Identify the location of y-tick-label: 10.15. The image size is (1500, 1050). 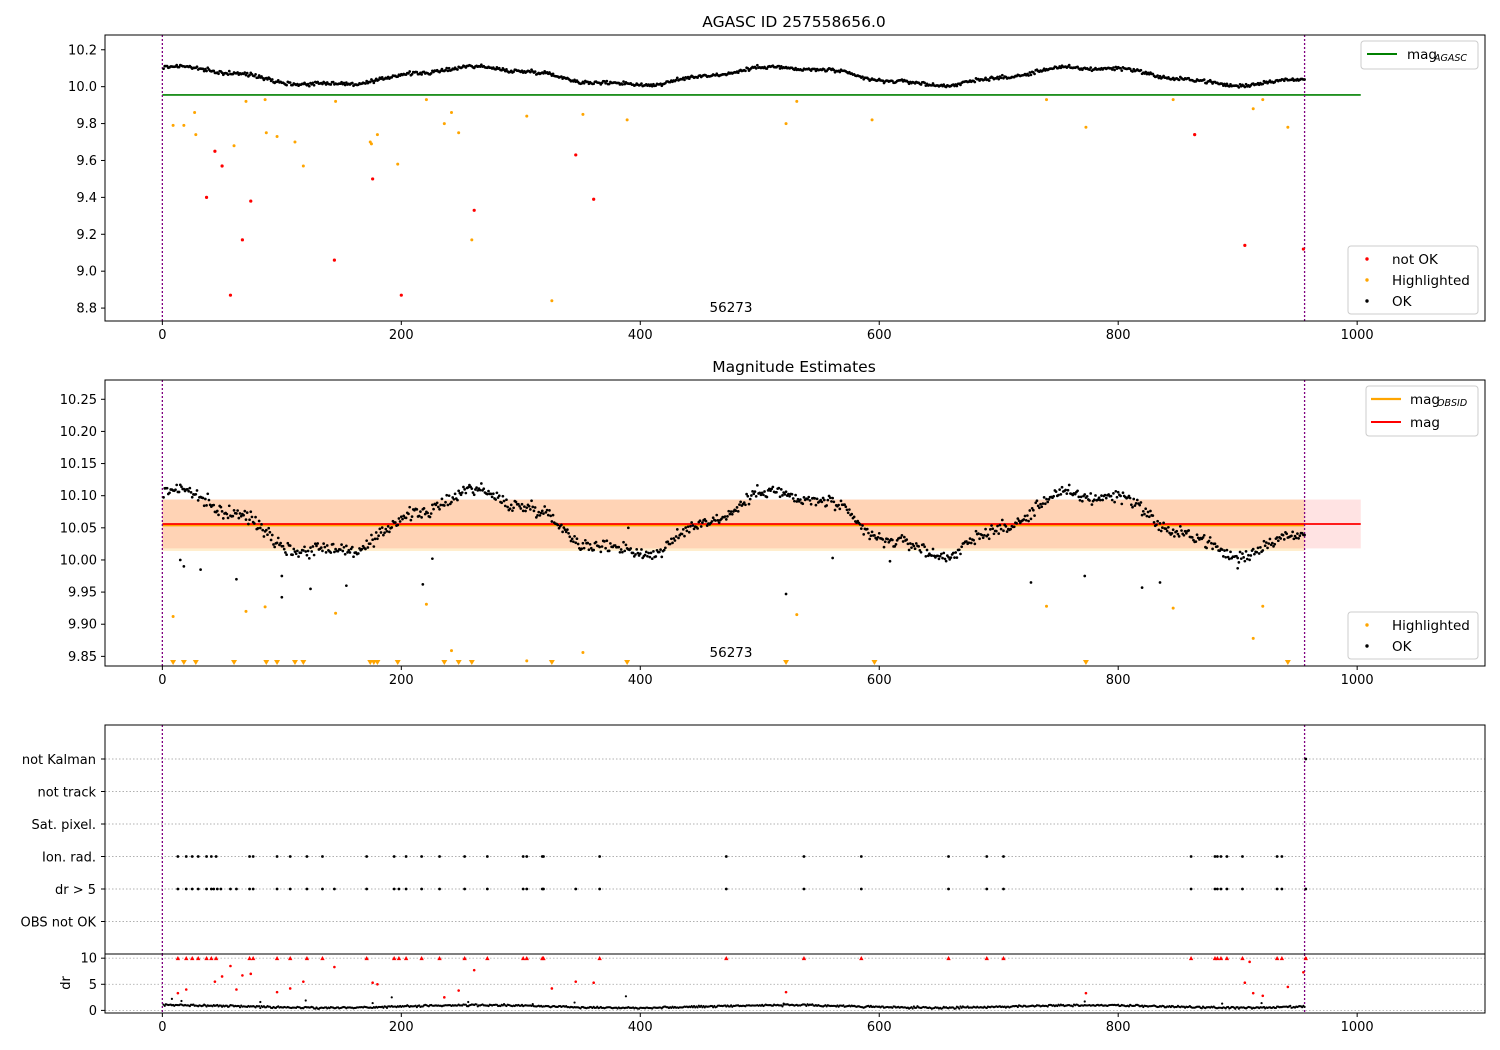
(78, 464).